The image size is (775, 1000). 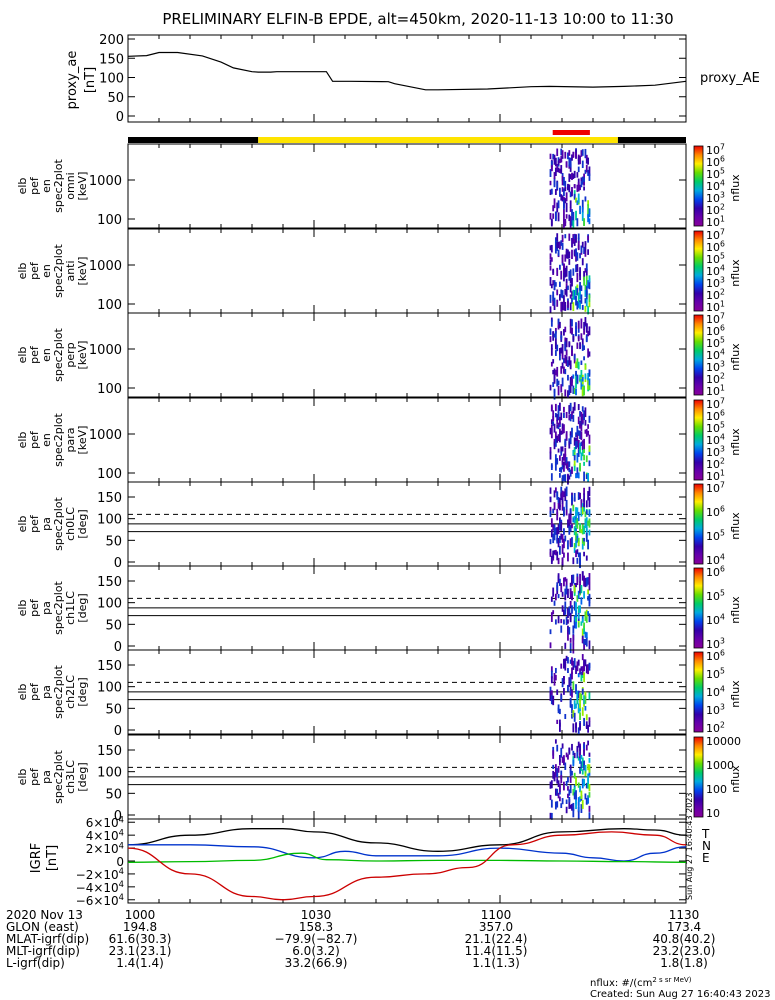 What do you see at coordinates (715, 428) in the screenshot?
I see `colorbar-tick-label: 105` at bounding box center [715, 428].